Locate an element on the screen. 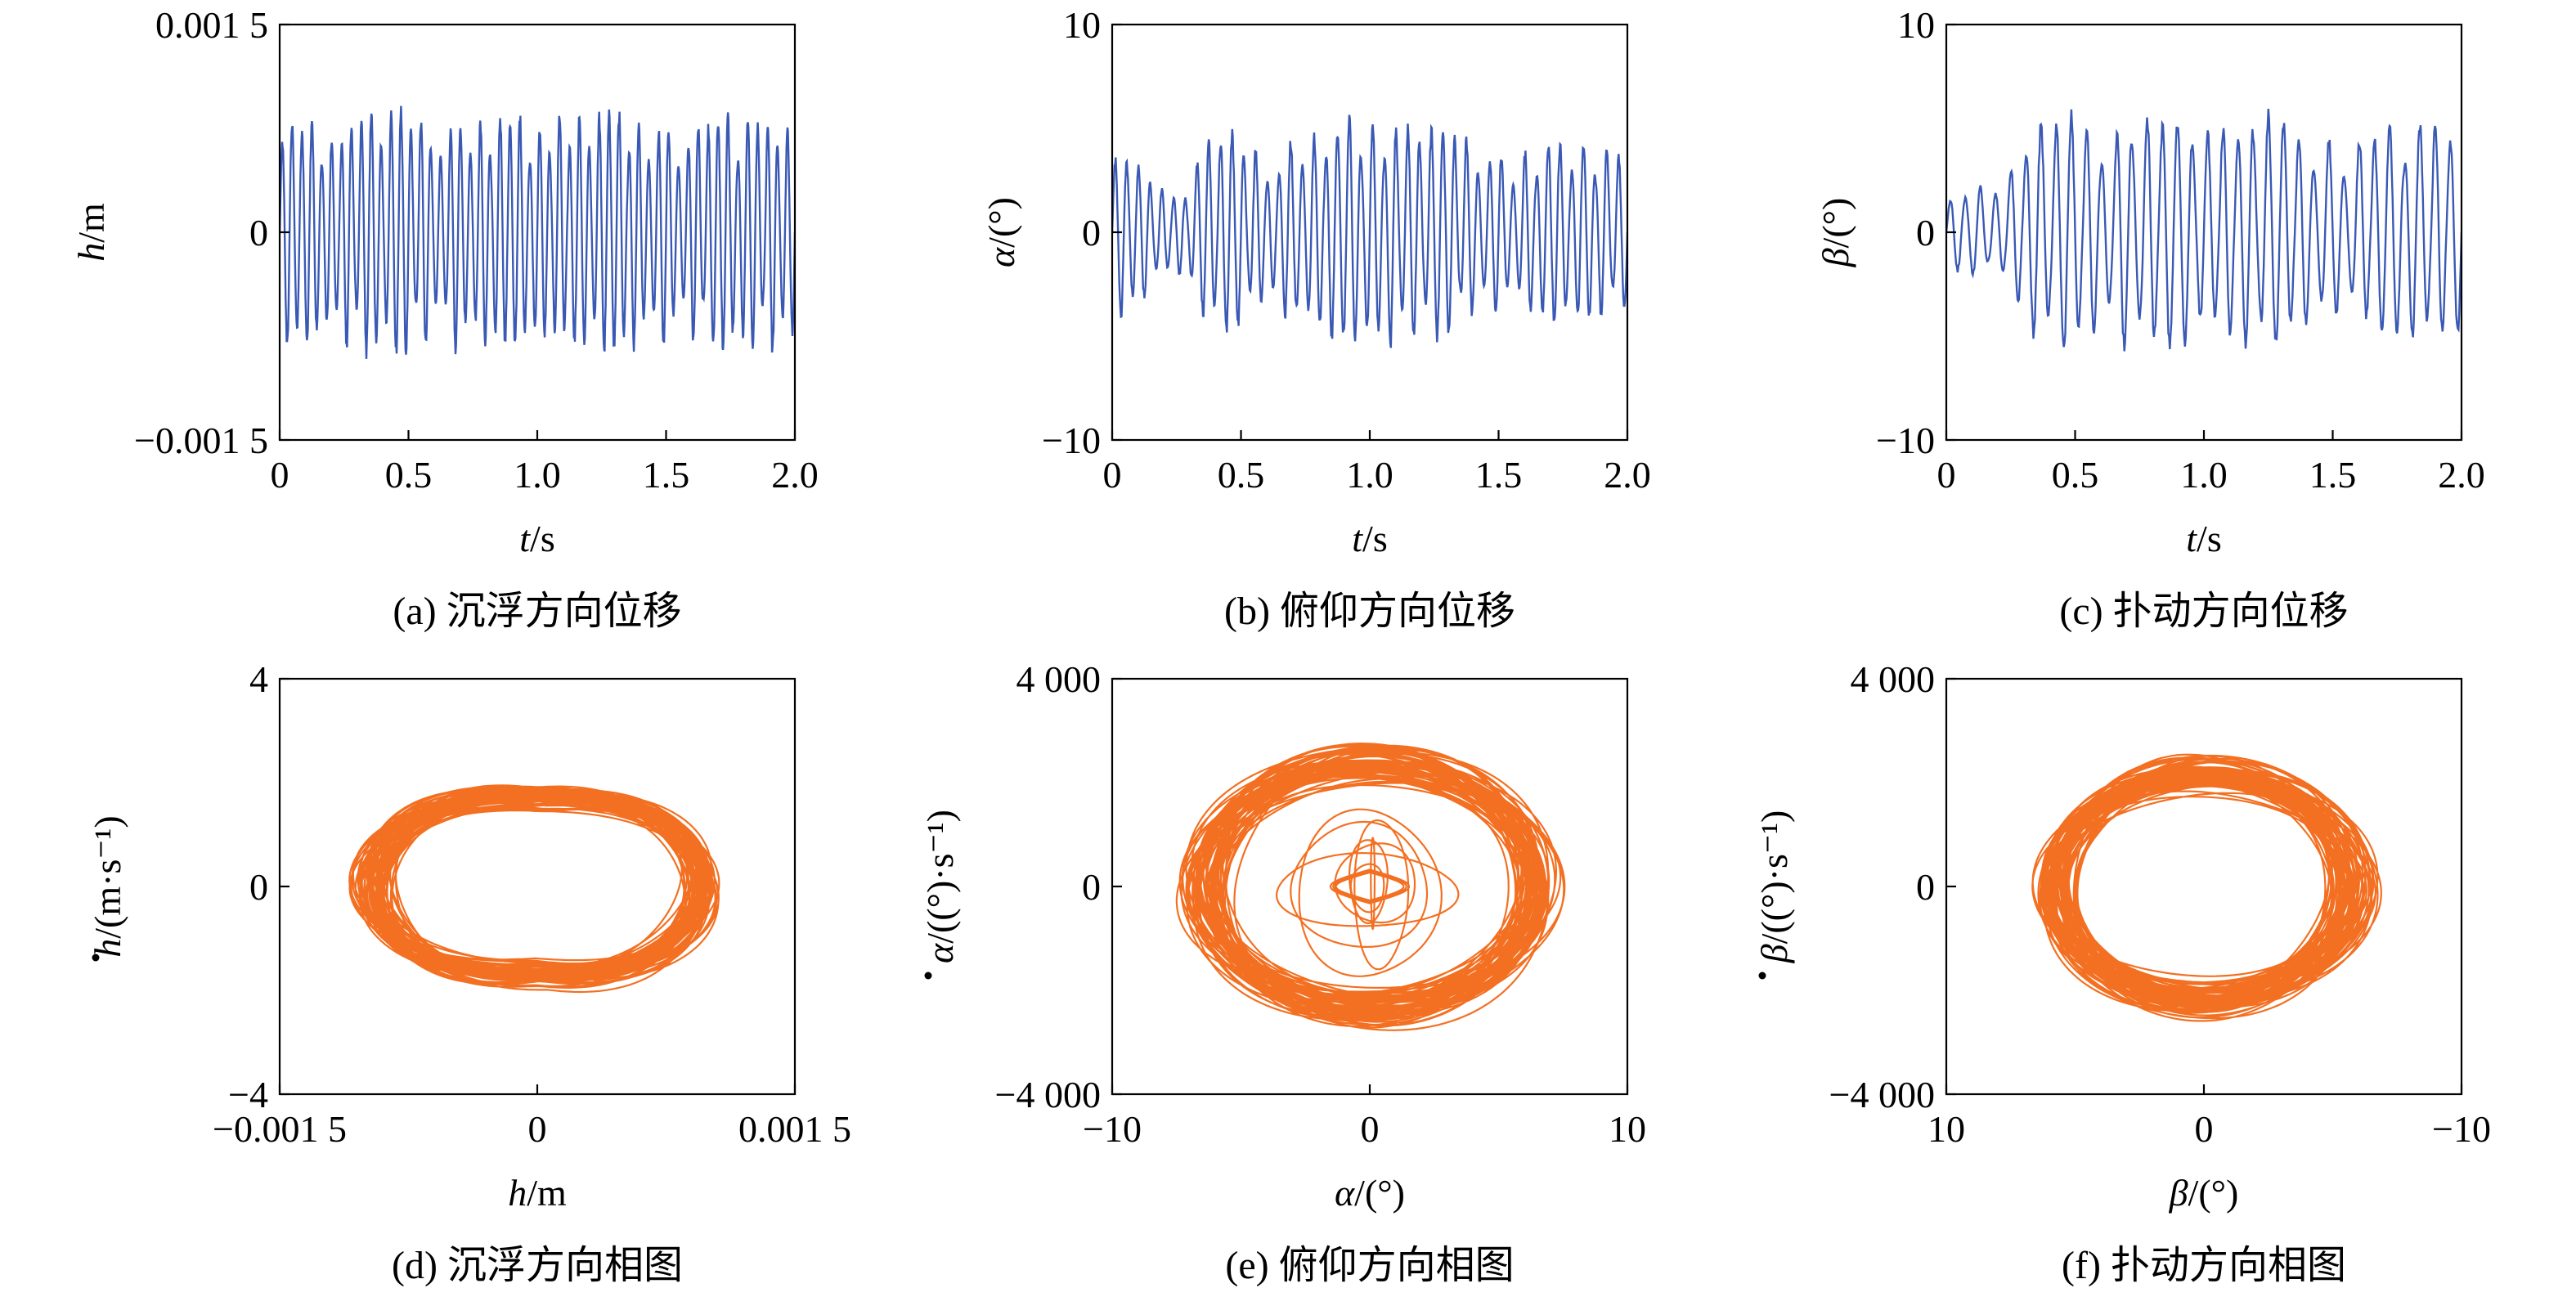 The image size is (2576, 1306). y-tick-label: −0.001 5 is located at coordinates (201, 441).